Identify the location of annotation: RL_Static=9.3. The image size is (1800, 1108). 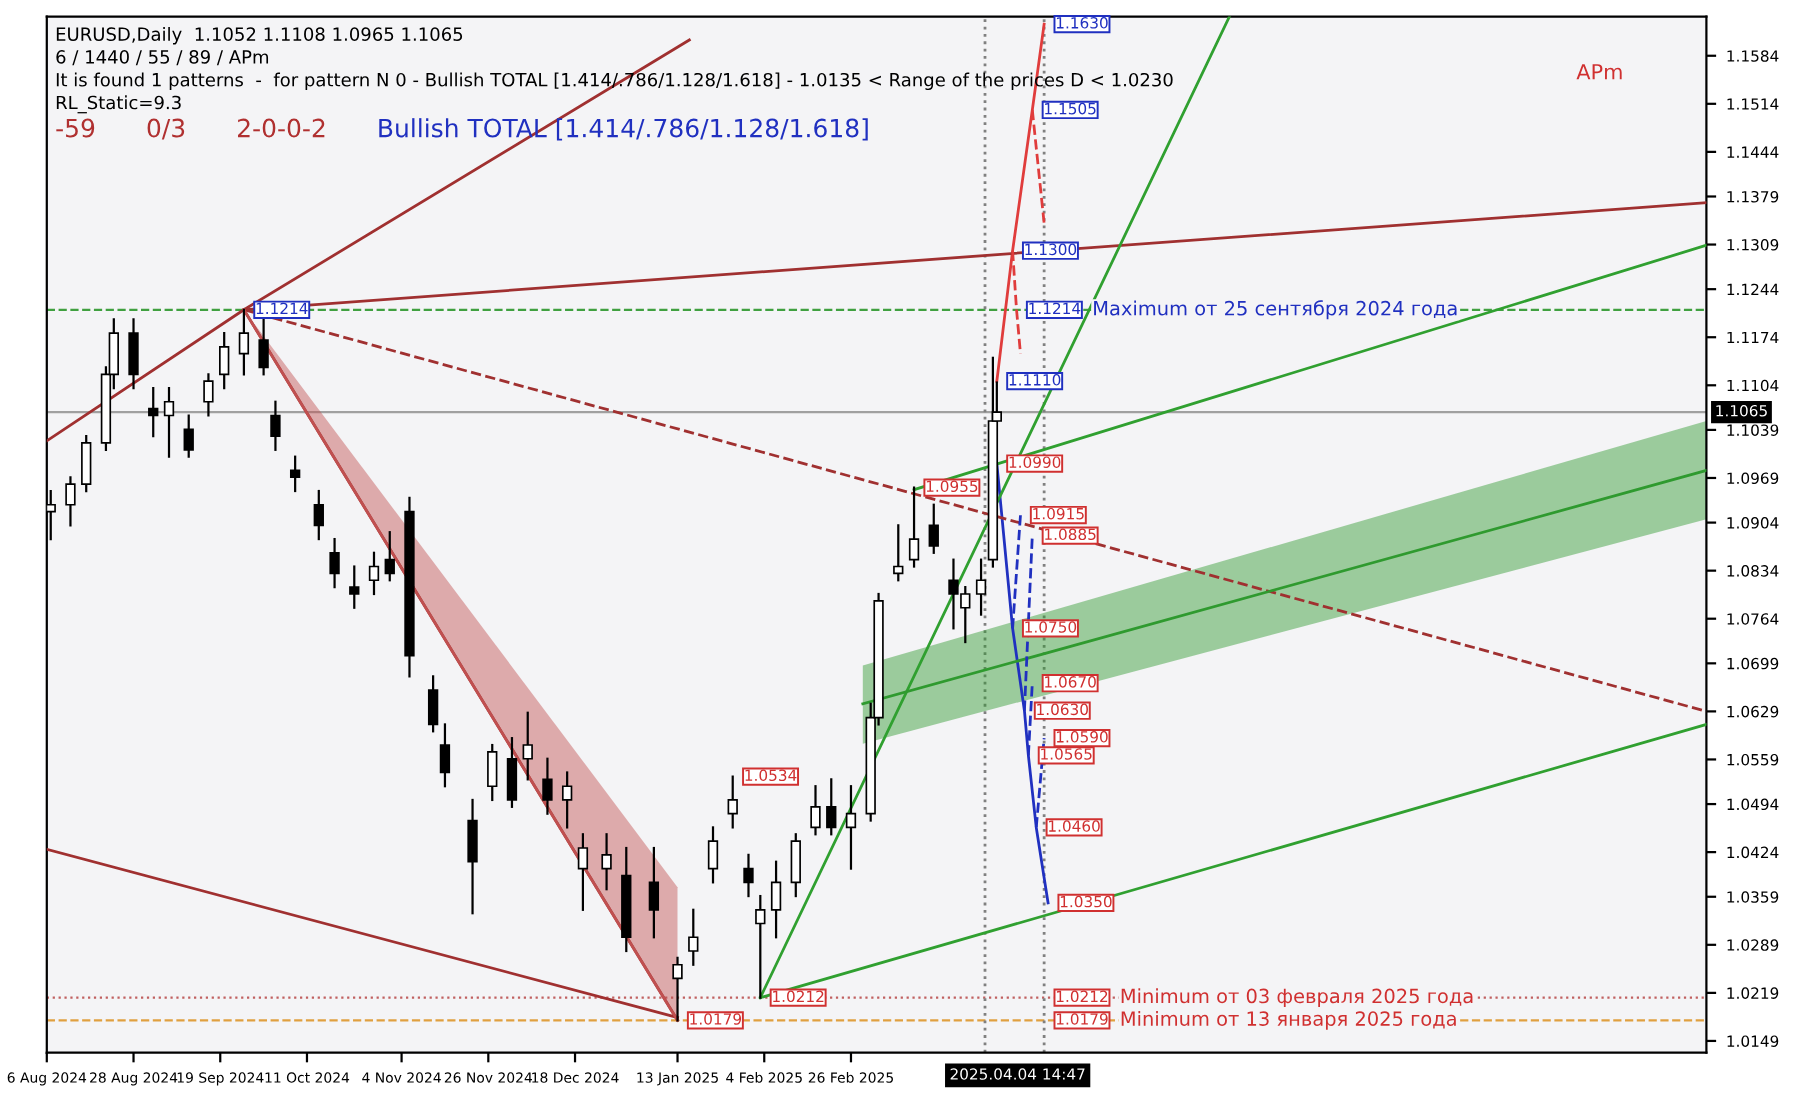
(118, 104).